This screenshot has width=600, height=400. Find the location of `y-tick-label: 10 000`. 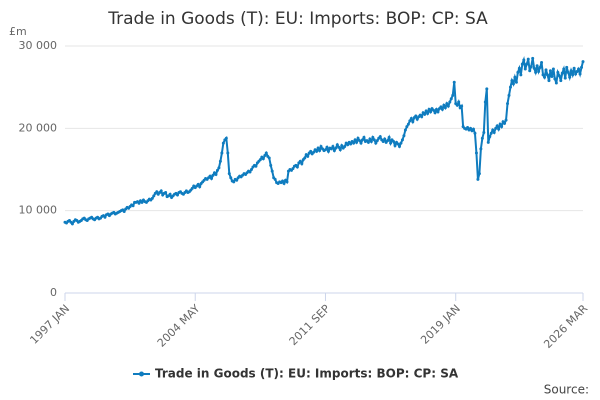

y-tick-label: 10 000 is located at coordinates (38, 210).